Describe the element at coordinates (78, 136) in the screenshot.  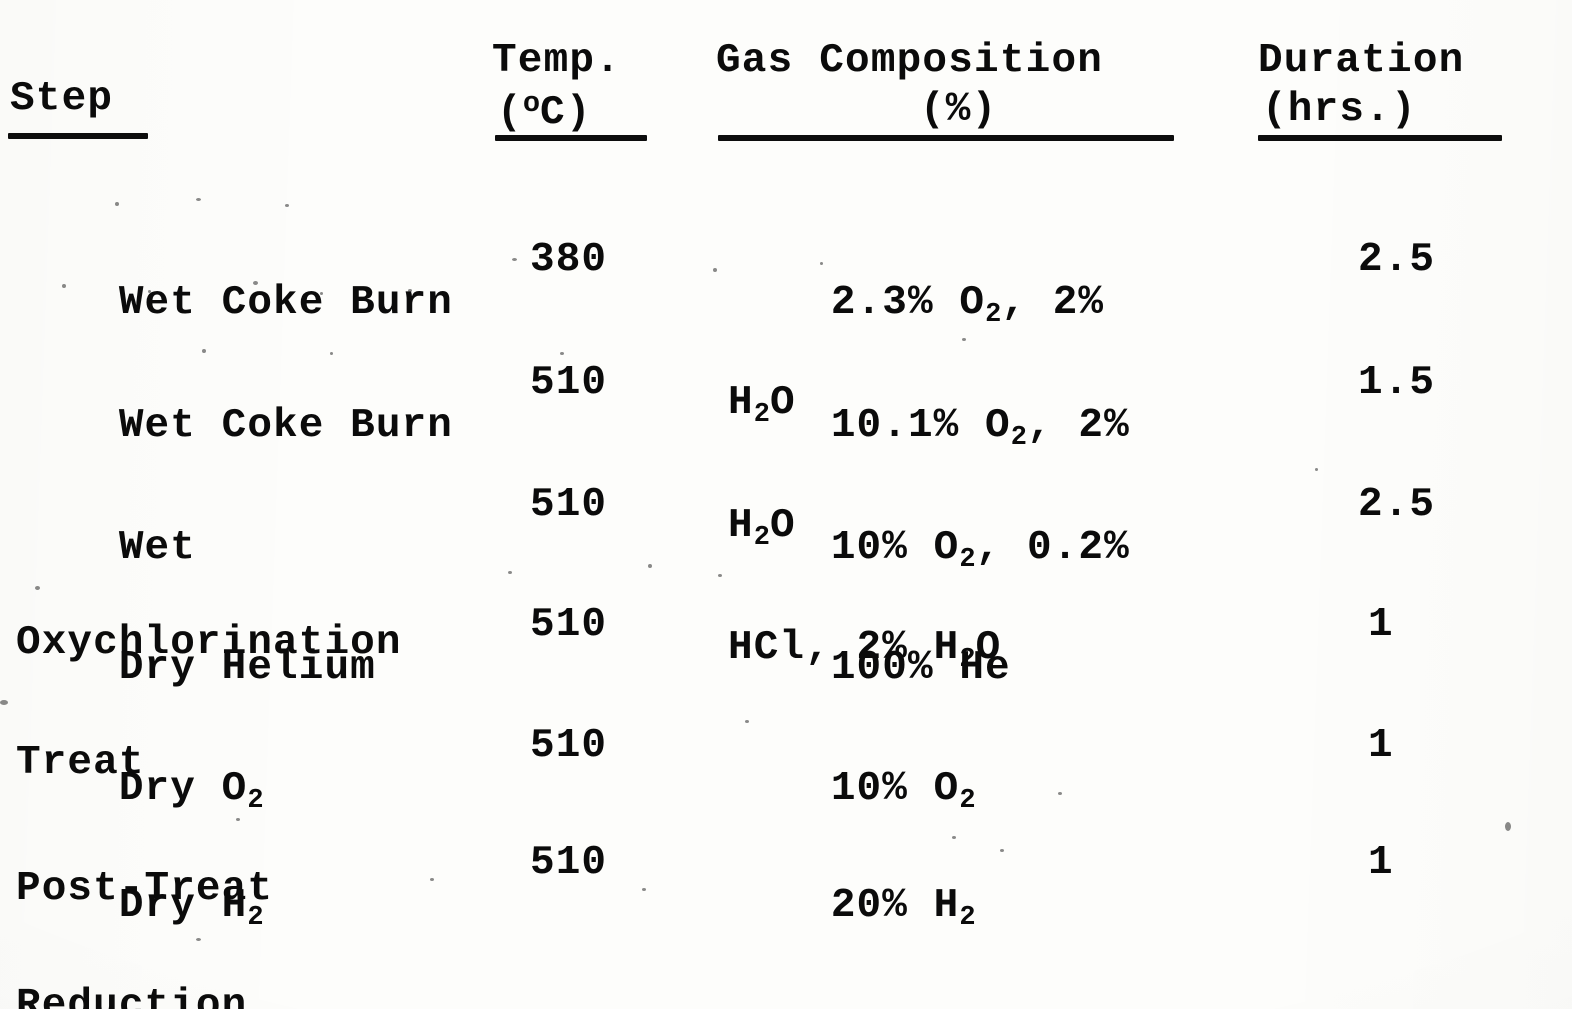
I see `header-rule-step` at that location.